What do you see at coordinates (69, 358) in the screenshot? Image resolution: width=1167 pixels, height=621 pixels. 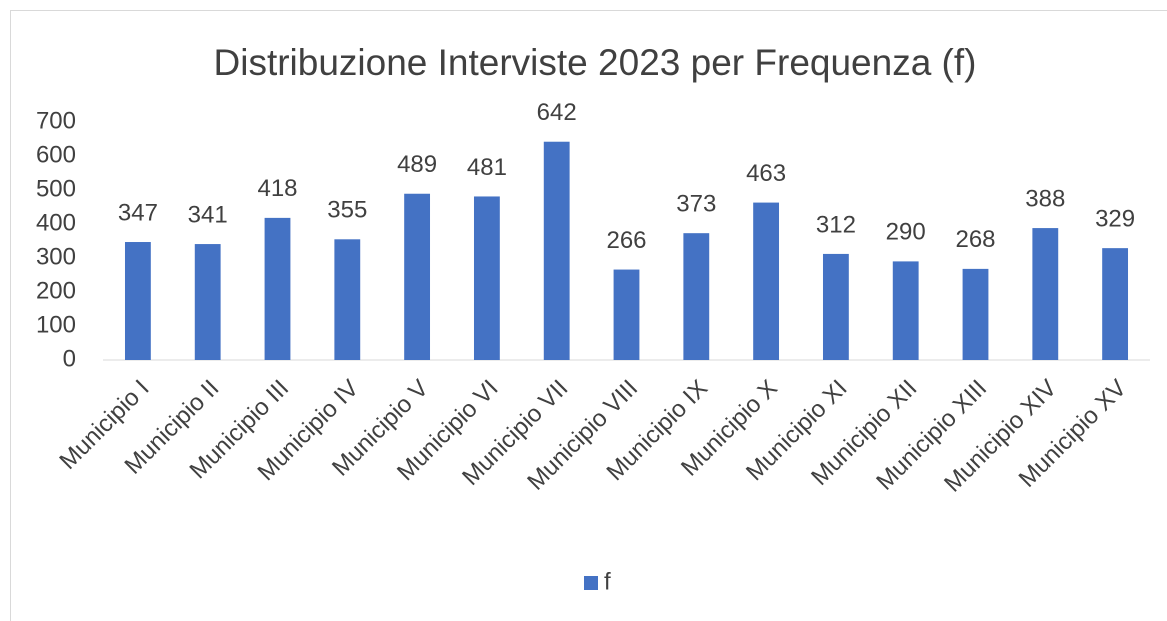 I see `y-tick-label: 0` at bounding box center [69, 358].